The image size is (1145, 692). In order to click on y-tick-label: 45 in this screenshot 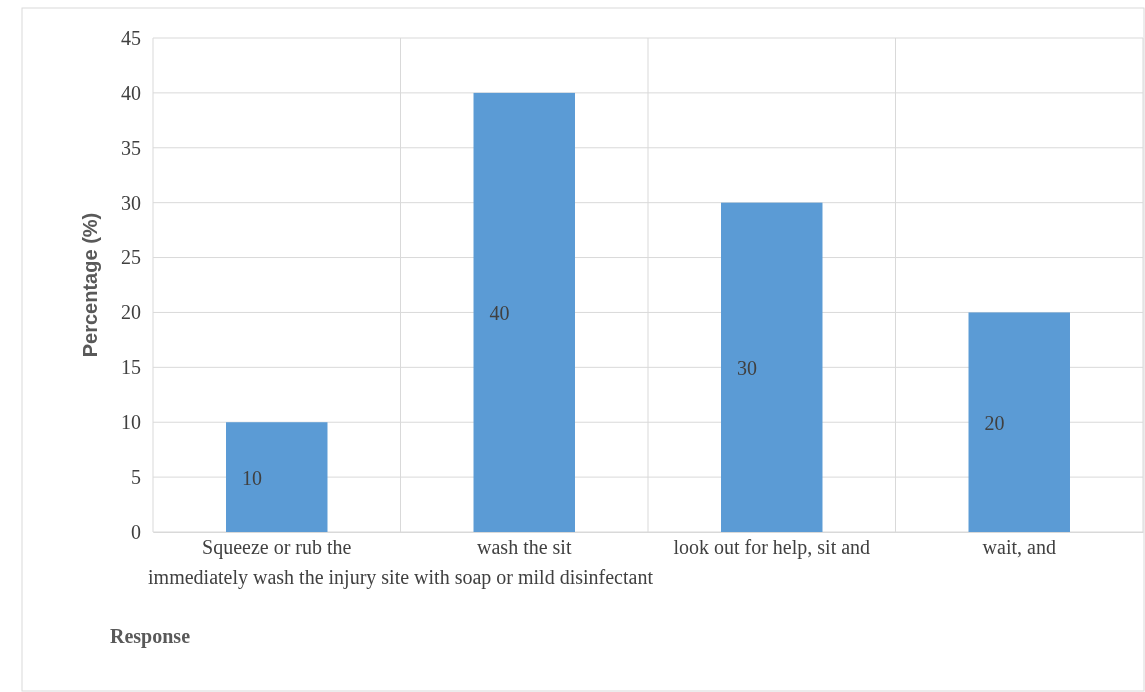, I will do `click(131, 37)`.